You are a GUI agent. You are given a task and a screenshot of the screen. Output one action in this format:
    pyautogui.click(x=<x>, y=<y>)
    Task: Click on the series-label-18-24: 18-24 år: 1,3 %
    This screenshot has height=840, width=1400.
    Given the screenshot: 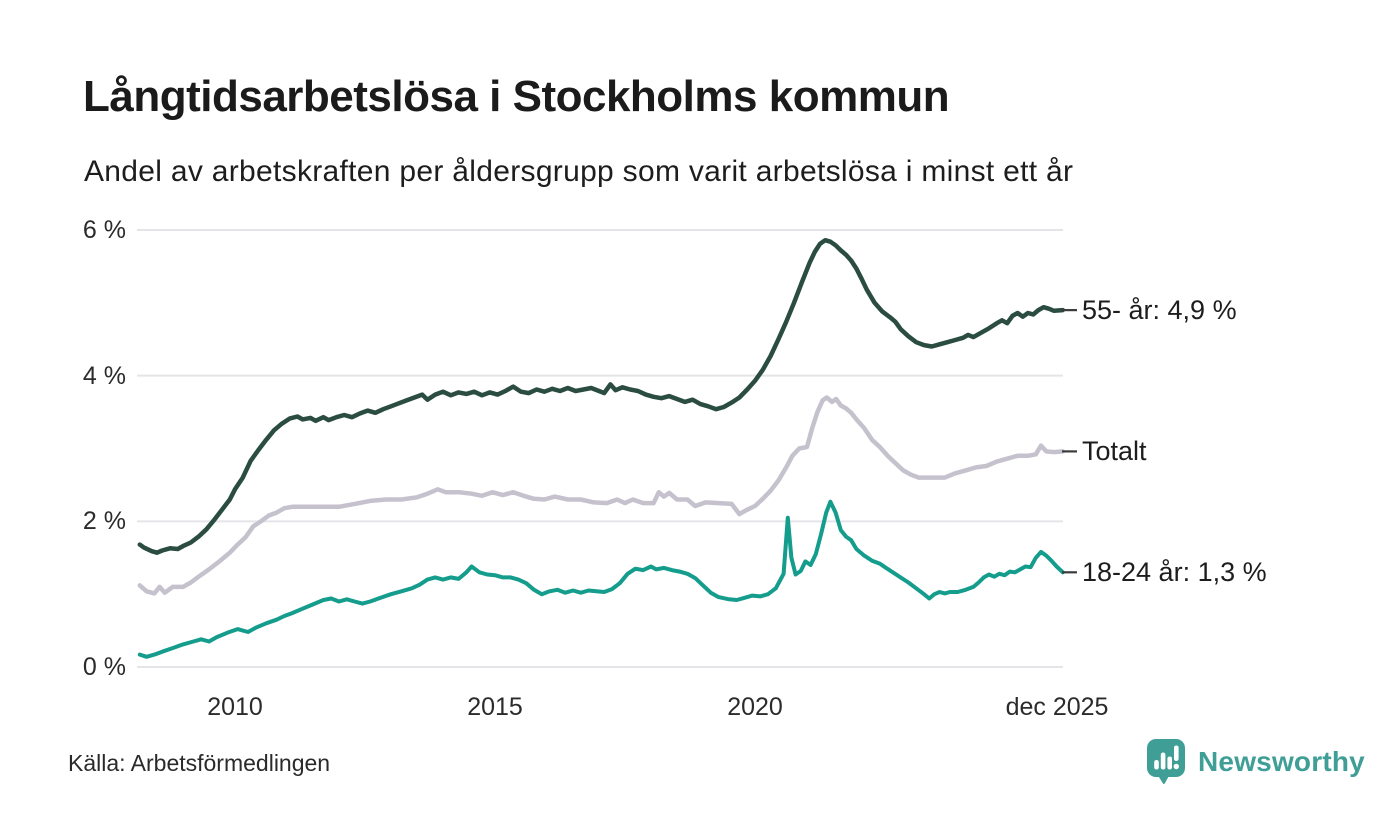 What is the action you would take?
    pyautogui.click(x=1174, y=572)
    